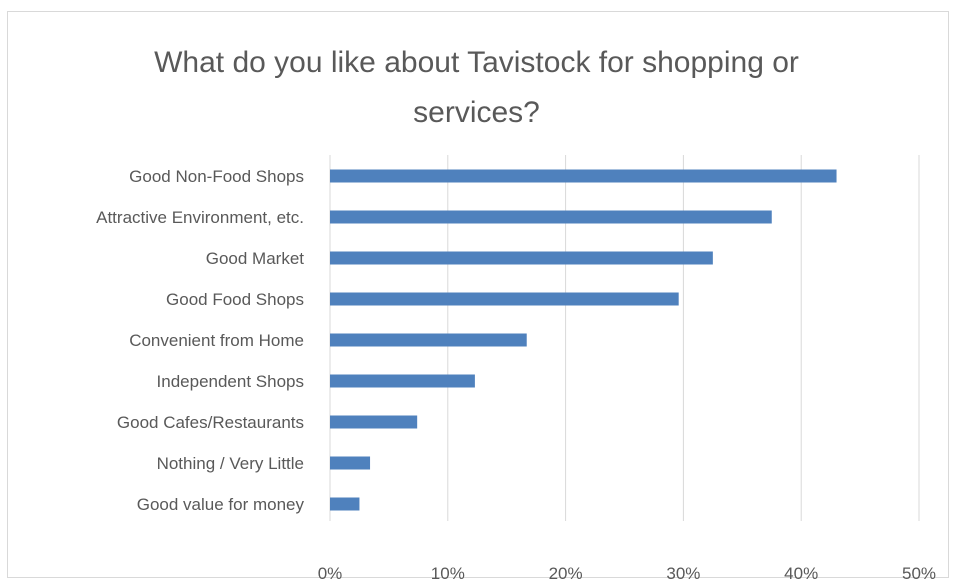 The image size is (953, 581). What do you see at coordinates (216, 340) in the screenshot?
I see `category-label-4: Convenient from Home` at bounding box center [216, 340].